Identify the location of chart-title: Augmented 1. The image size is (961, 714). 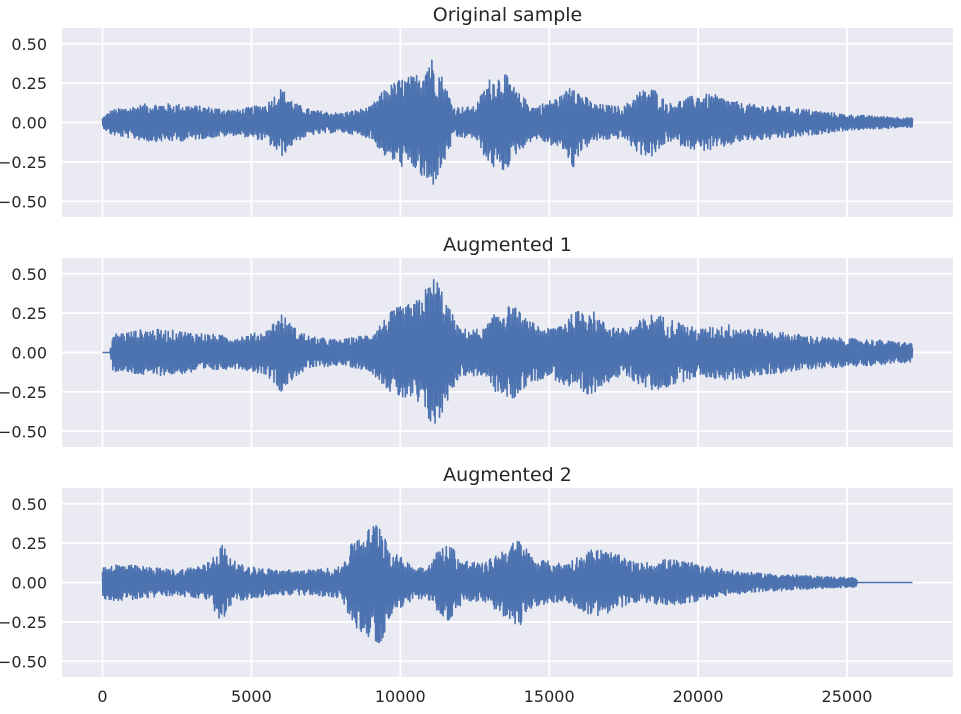
(507, 245).